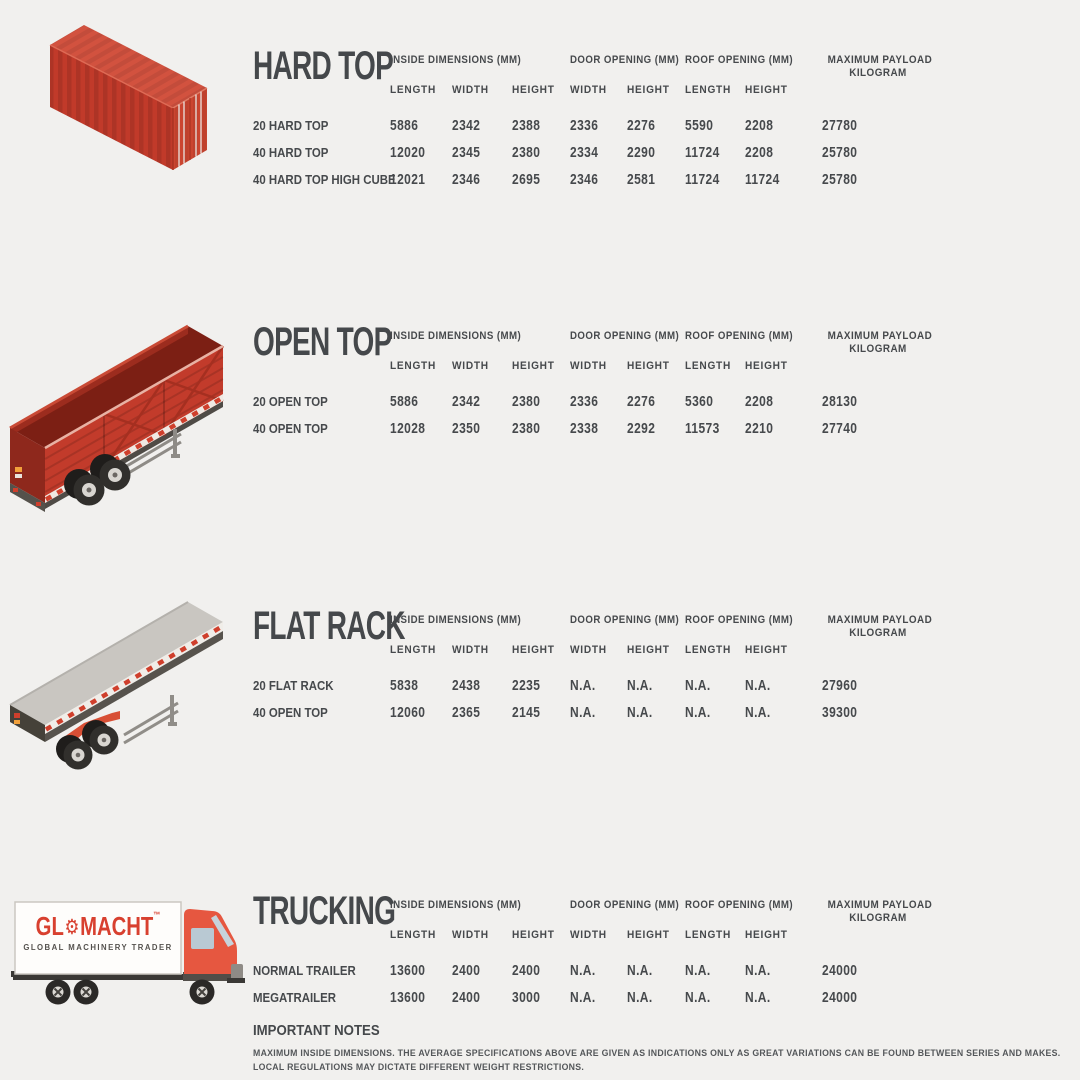  Describe the element at coordinates (291, 125) in the screenshot. I see `row-label: 20 HARD TOP` at that location.